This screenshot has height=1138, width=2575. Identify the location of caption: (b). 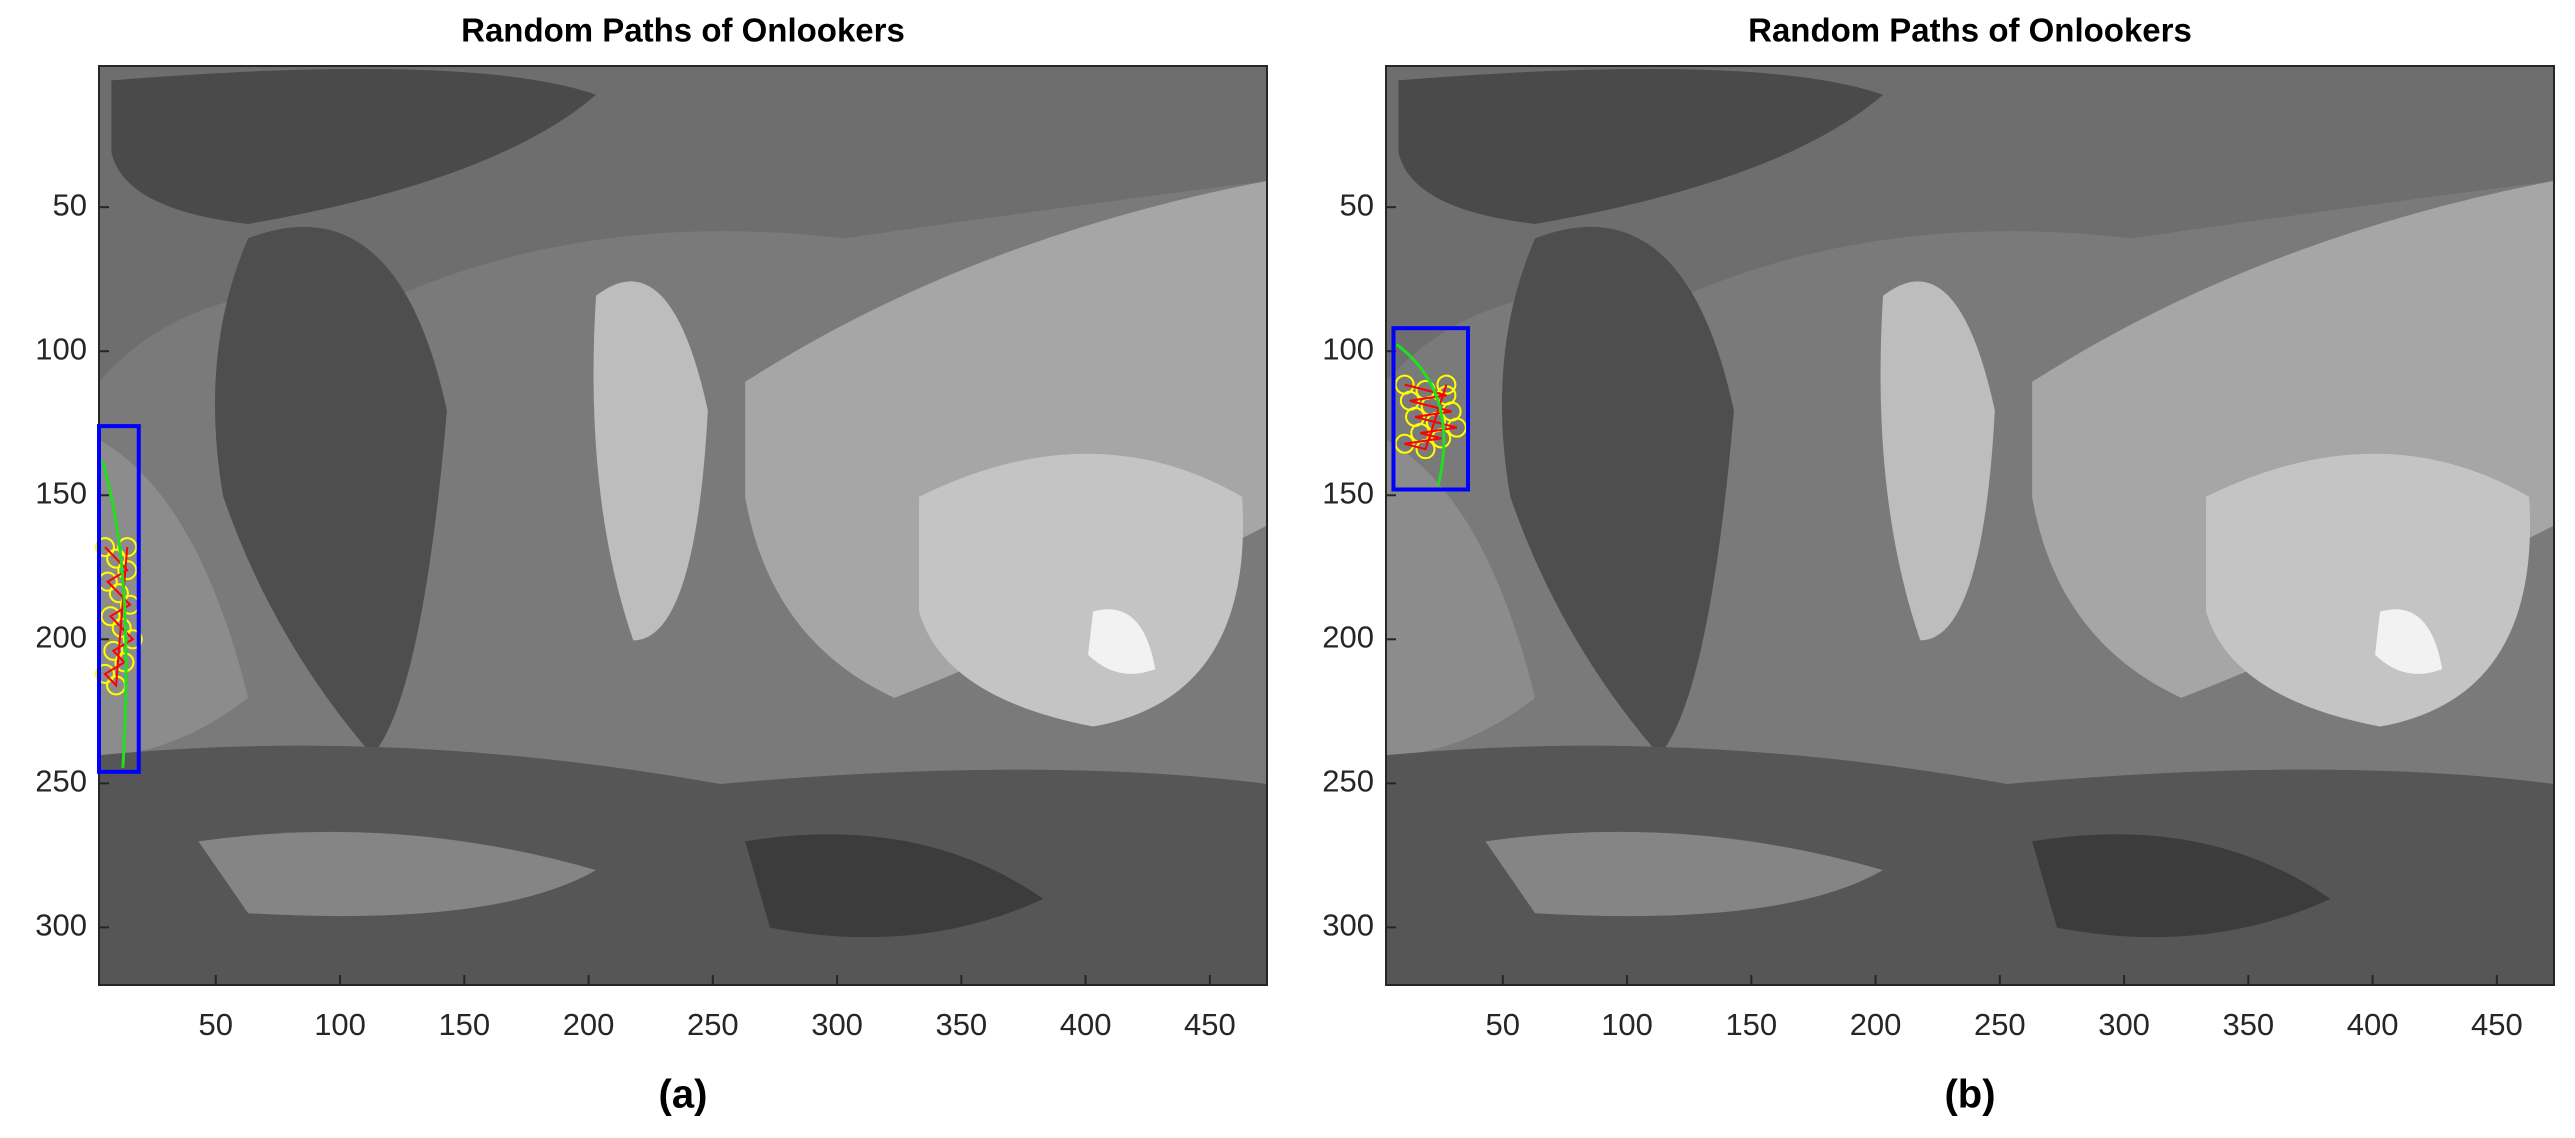
(1969, 1095).